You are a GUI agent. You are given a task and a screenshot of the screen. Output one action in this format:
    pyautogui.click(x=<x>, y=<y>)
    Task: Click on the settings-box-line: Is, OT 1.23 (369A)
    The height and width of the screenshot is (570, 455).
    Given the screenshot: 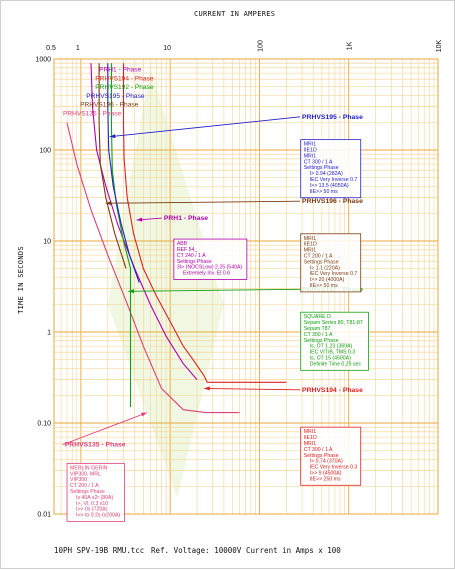 What is the action you would take?
    pyautogui.click(x=331, y=347)
    